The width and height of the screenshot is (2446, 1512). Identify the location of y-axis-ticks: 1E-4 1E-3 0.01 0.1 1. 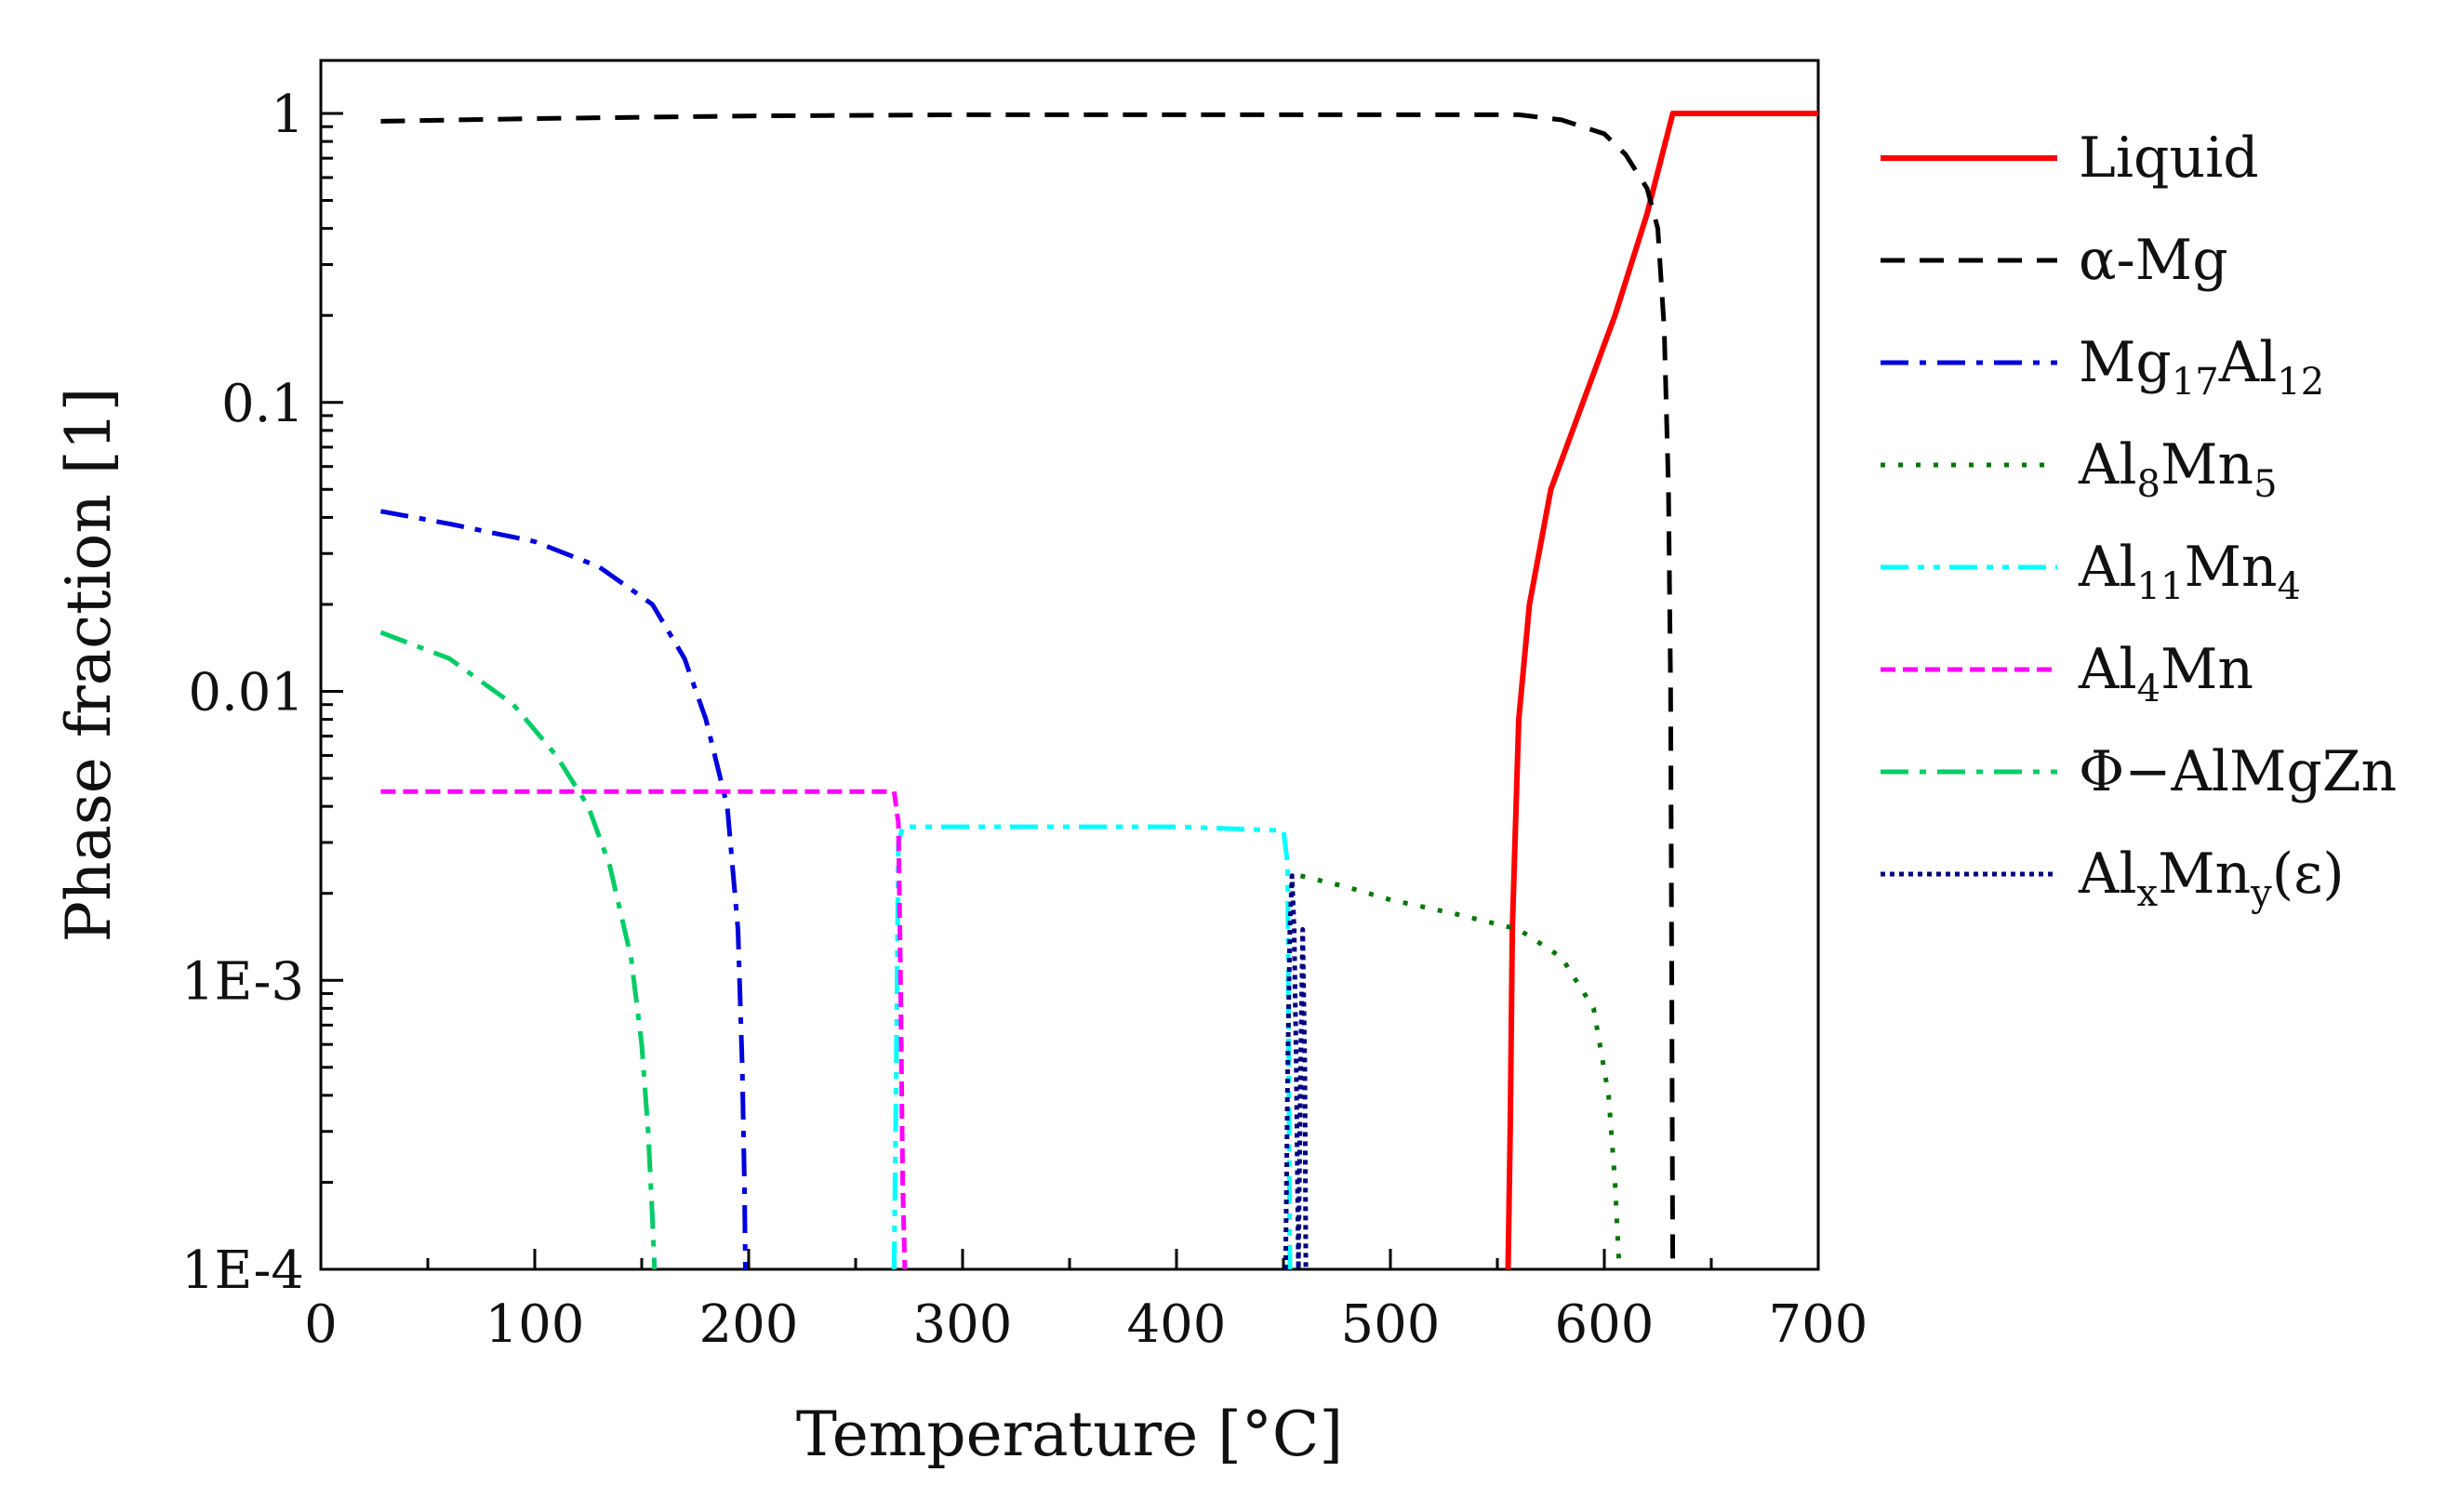
(262, 693).